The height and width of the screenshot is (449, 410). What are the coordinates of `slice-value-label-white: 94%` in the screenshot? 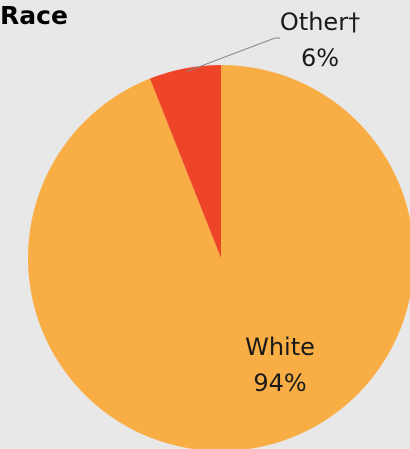 It's located at (279, 383).